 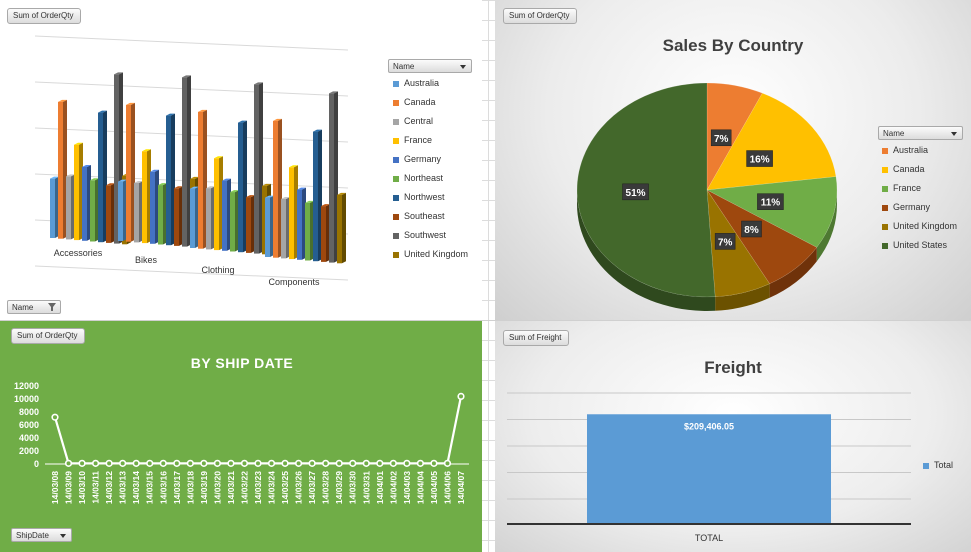 I want to click on legend-label: Canada, so click(x=909, y=169).